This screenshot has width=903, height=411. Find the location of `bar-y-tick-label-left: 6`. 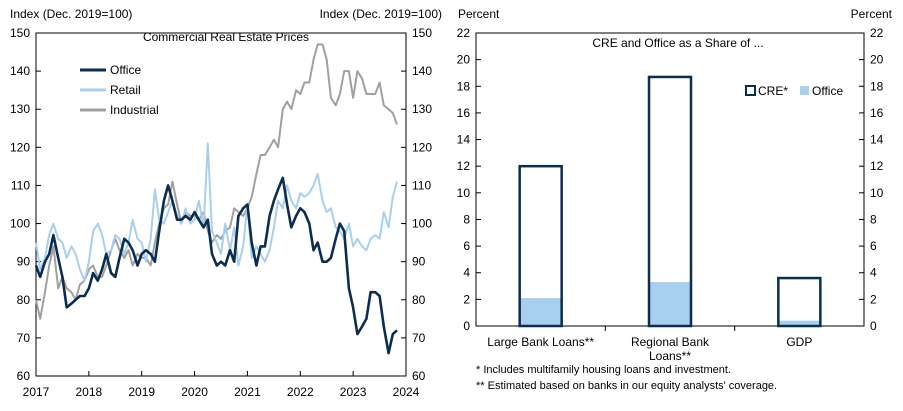

bar-y-tick-label-left: 6 is located at coordinates (466, 246).